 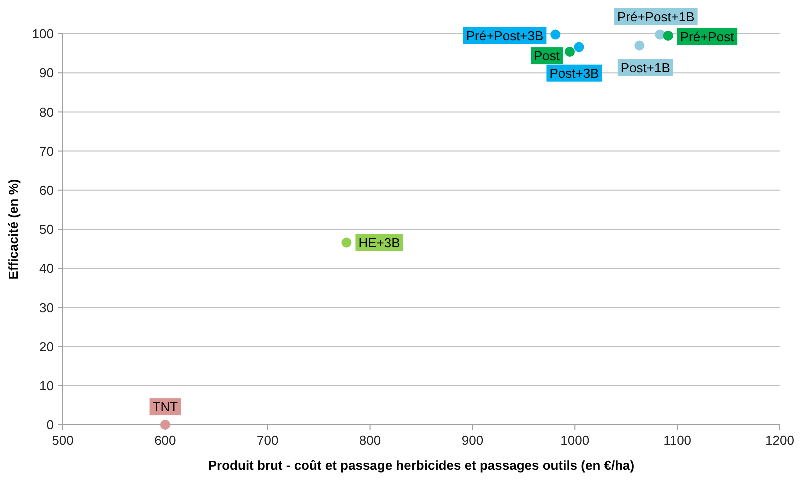 What do you see at coordinates (47, 386) in the screenshot?
I see `y-tick-label: 10` at bounding box center [47, 386].